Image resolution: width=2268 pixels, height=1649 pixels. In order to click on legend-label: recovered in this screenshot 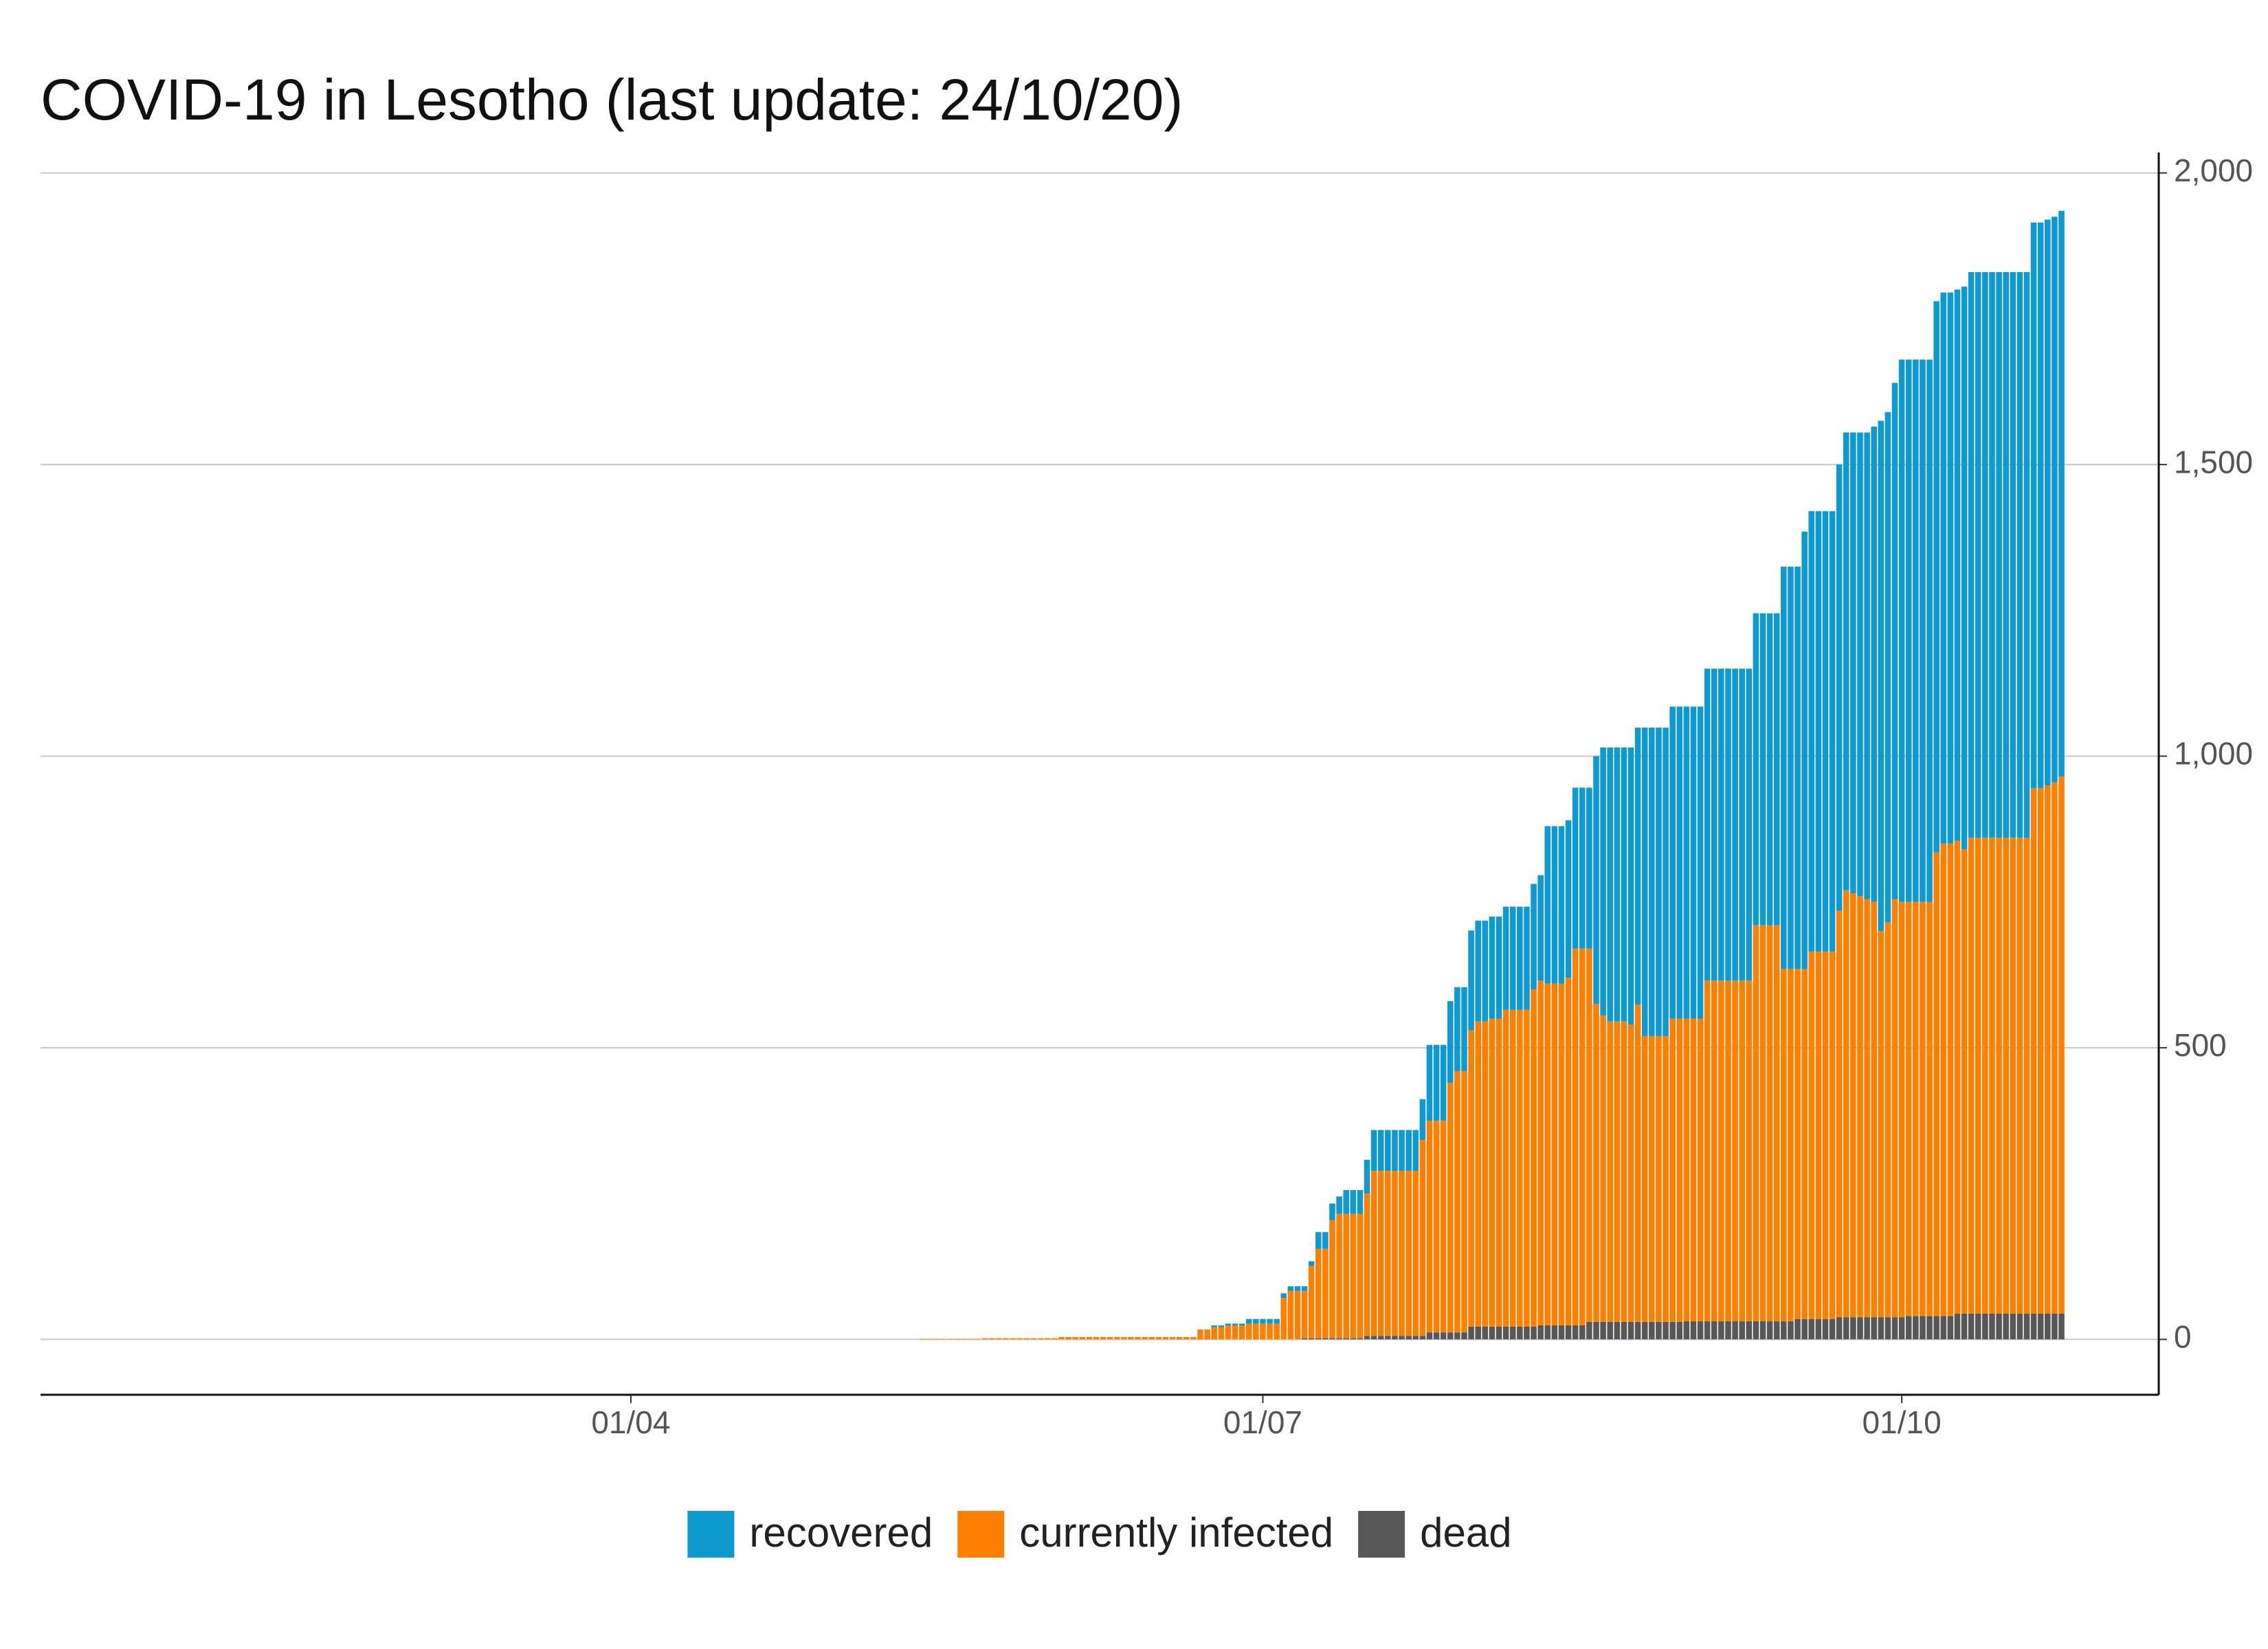, I will do `click(841, 1533)`.